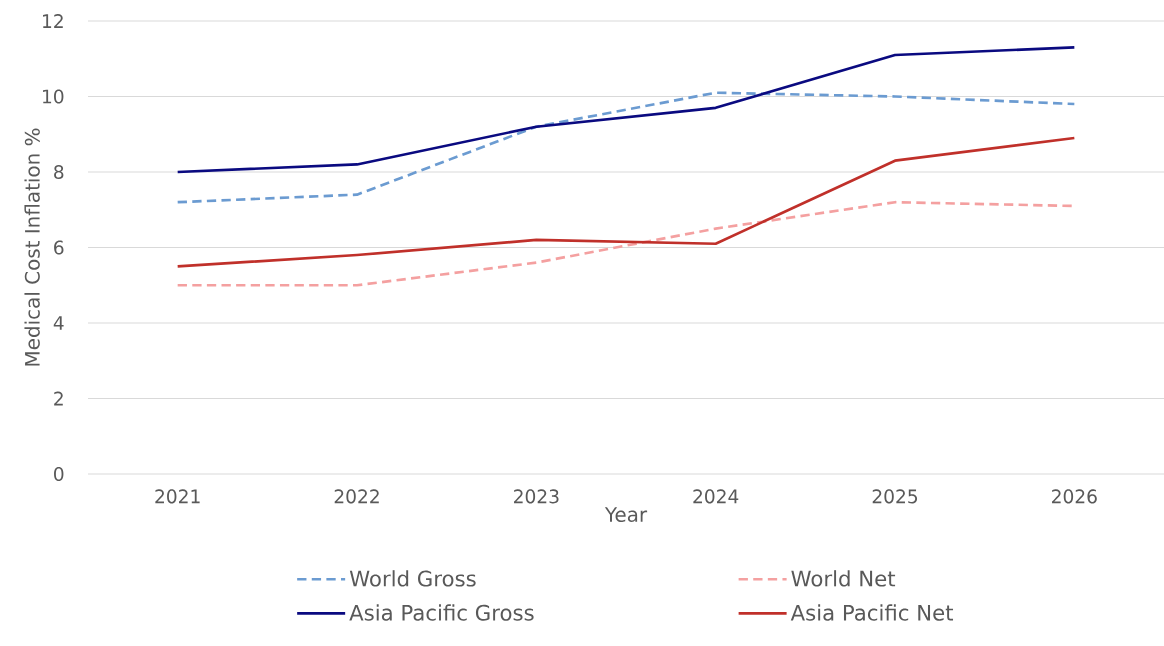 This screenshot has height=646, width=1164. I want to click on y-tick-label: 4, so click(58, 323).